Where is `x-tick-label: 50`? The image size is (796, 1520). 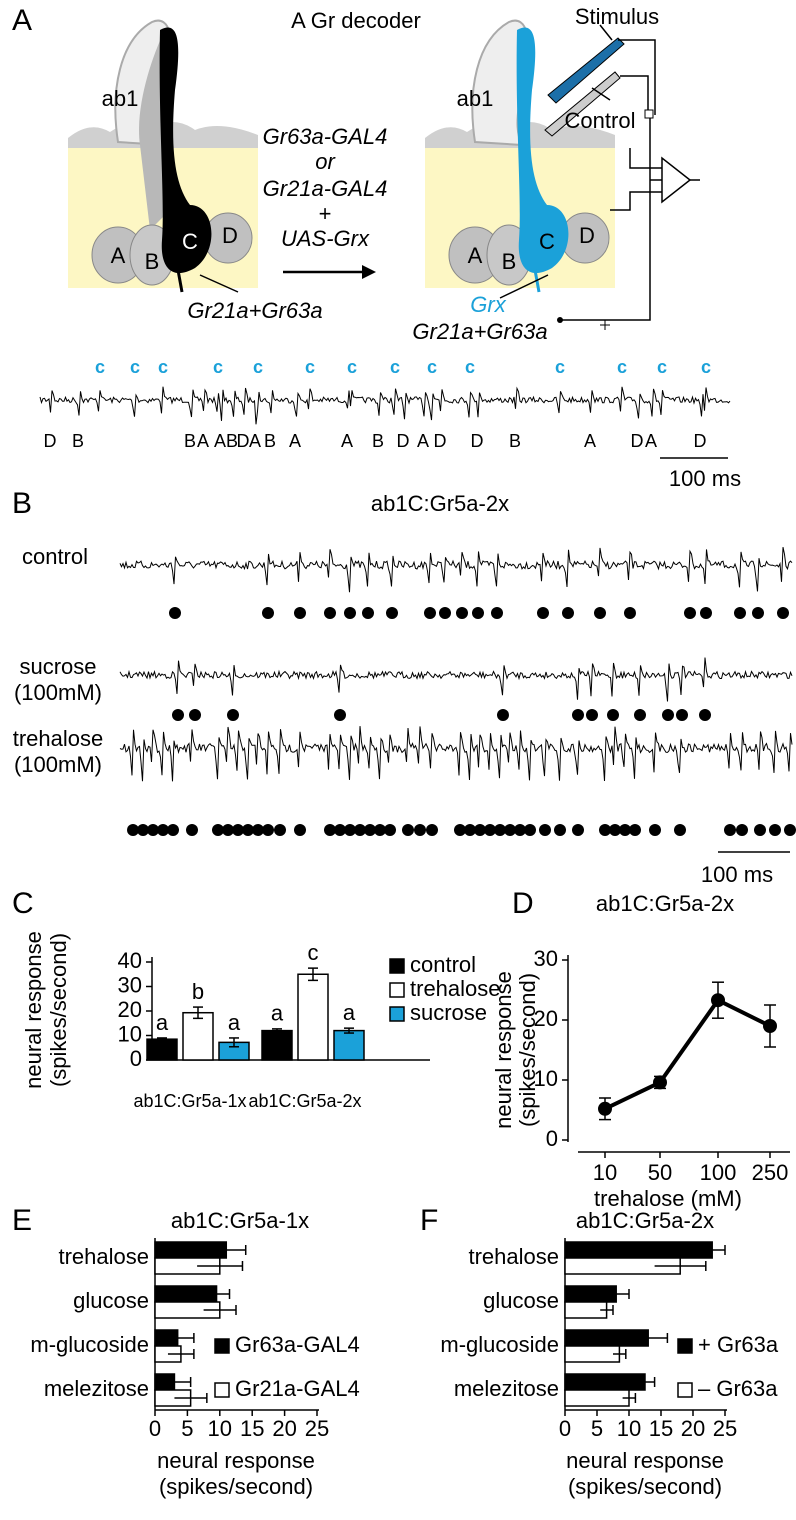
x-tick-label: 50 is located at coordinates (660, 1172).